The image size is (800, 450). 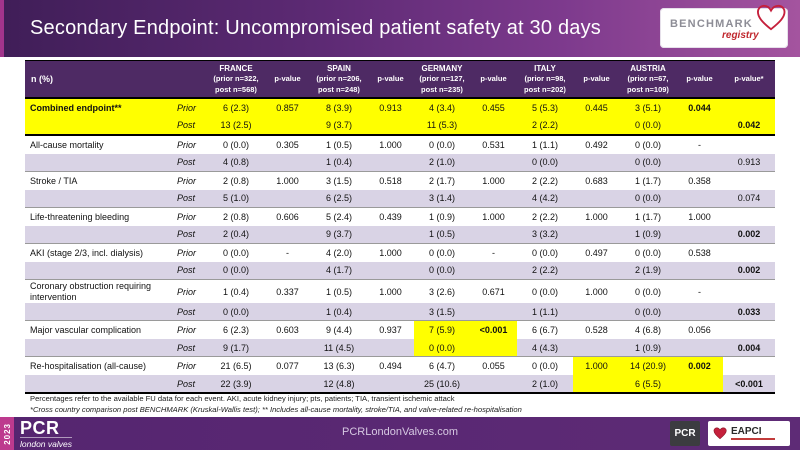 I want to click on pcr-subtitle: london valves, so click(x=46, y=443).